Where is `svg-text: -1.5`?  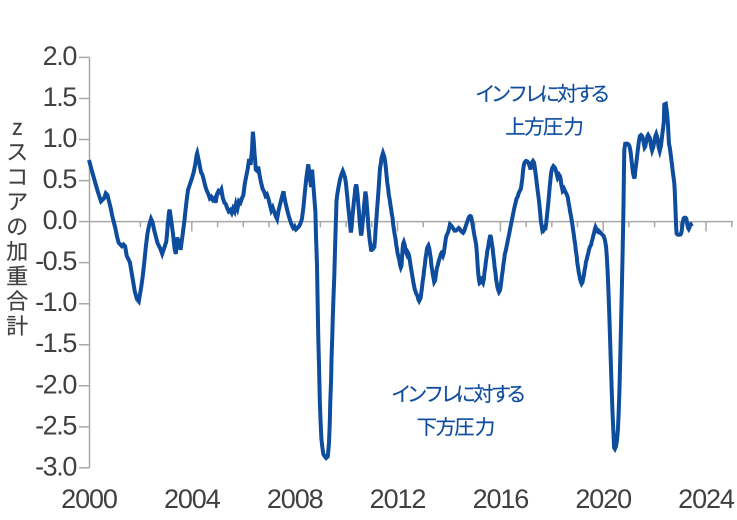
svg-text: -1.5 is located at coordinates (55, 343).